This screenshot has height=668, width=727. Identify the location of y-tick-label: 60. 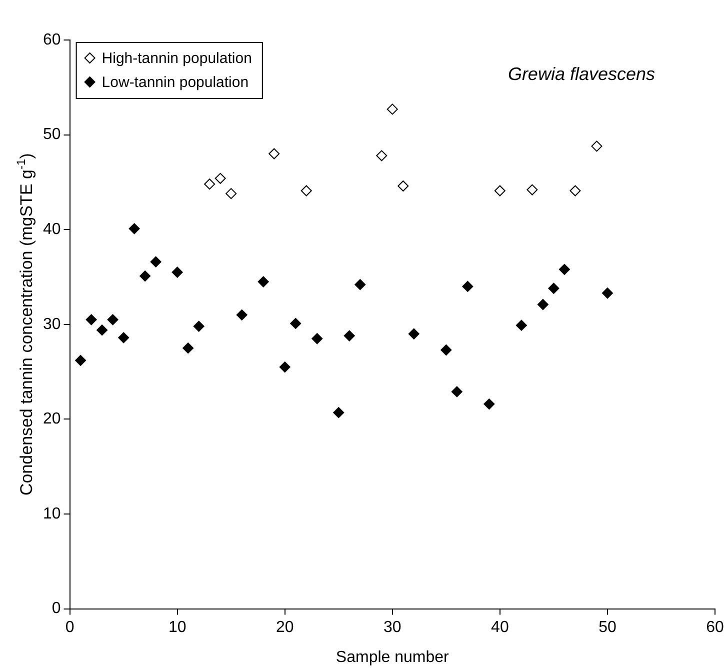
(52, 39).